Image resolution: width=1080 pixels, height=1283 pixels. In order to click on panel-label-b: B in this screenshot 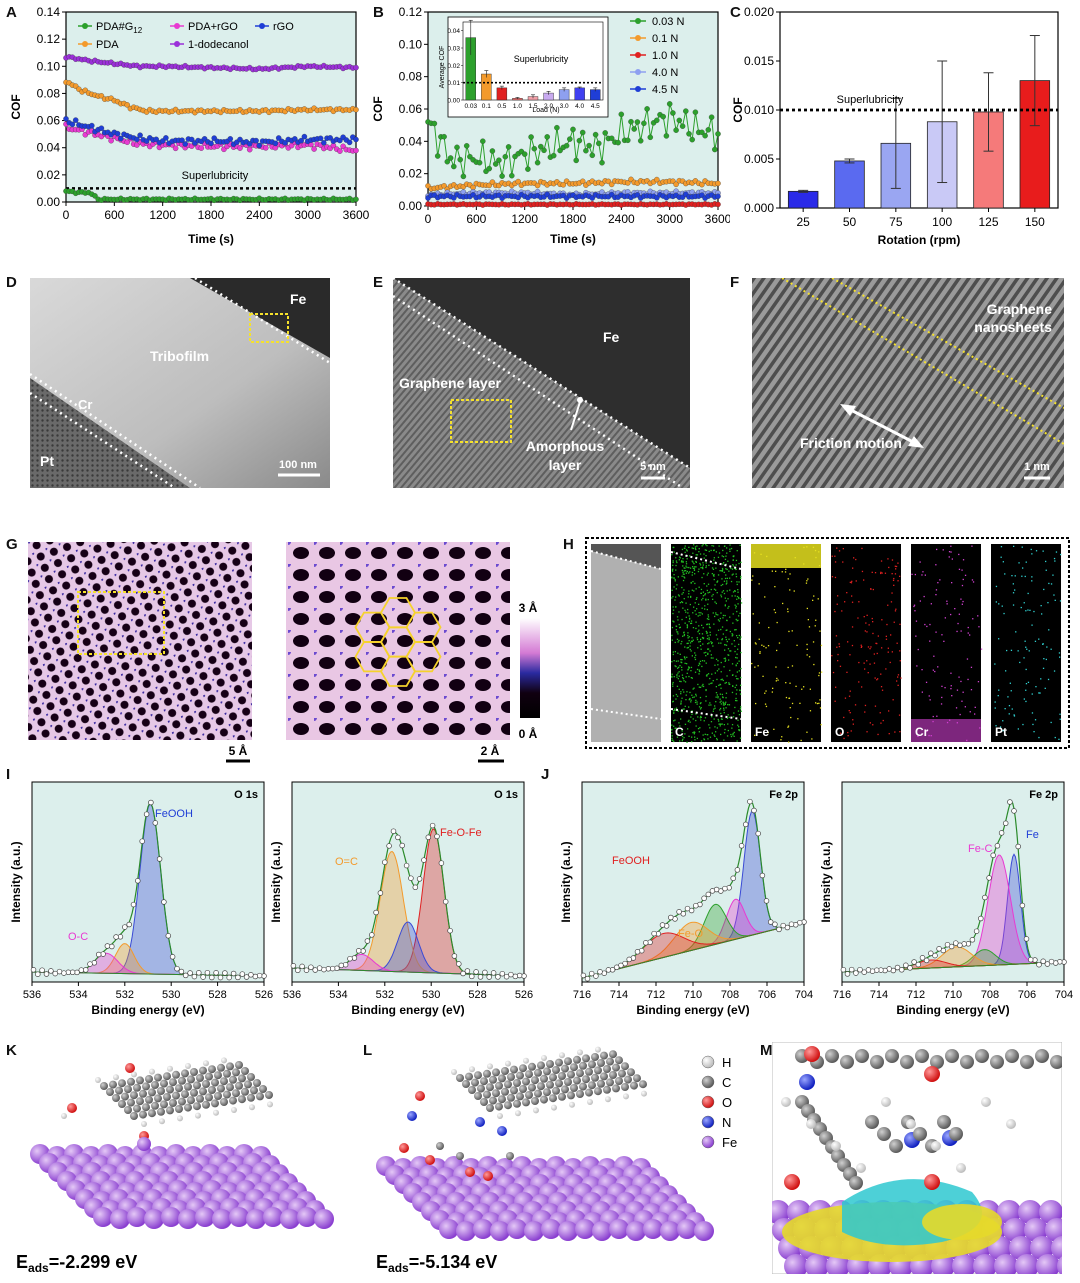, I will do `click(378, 12)`.